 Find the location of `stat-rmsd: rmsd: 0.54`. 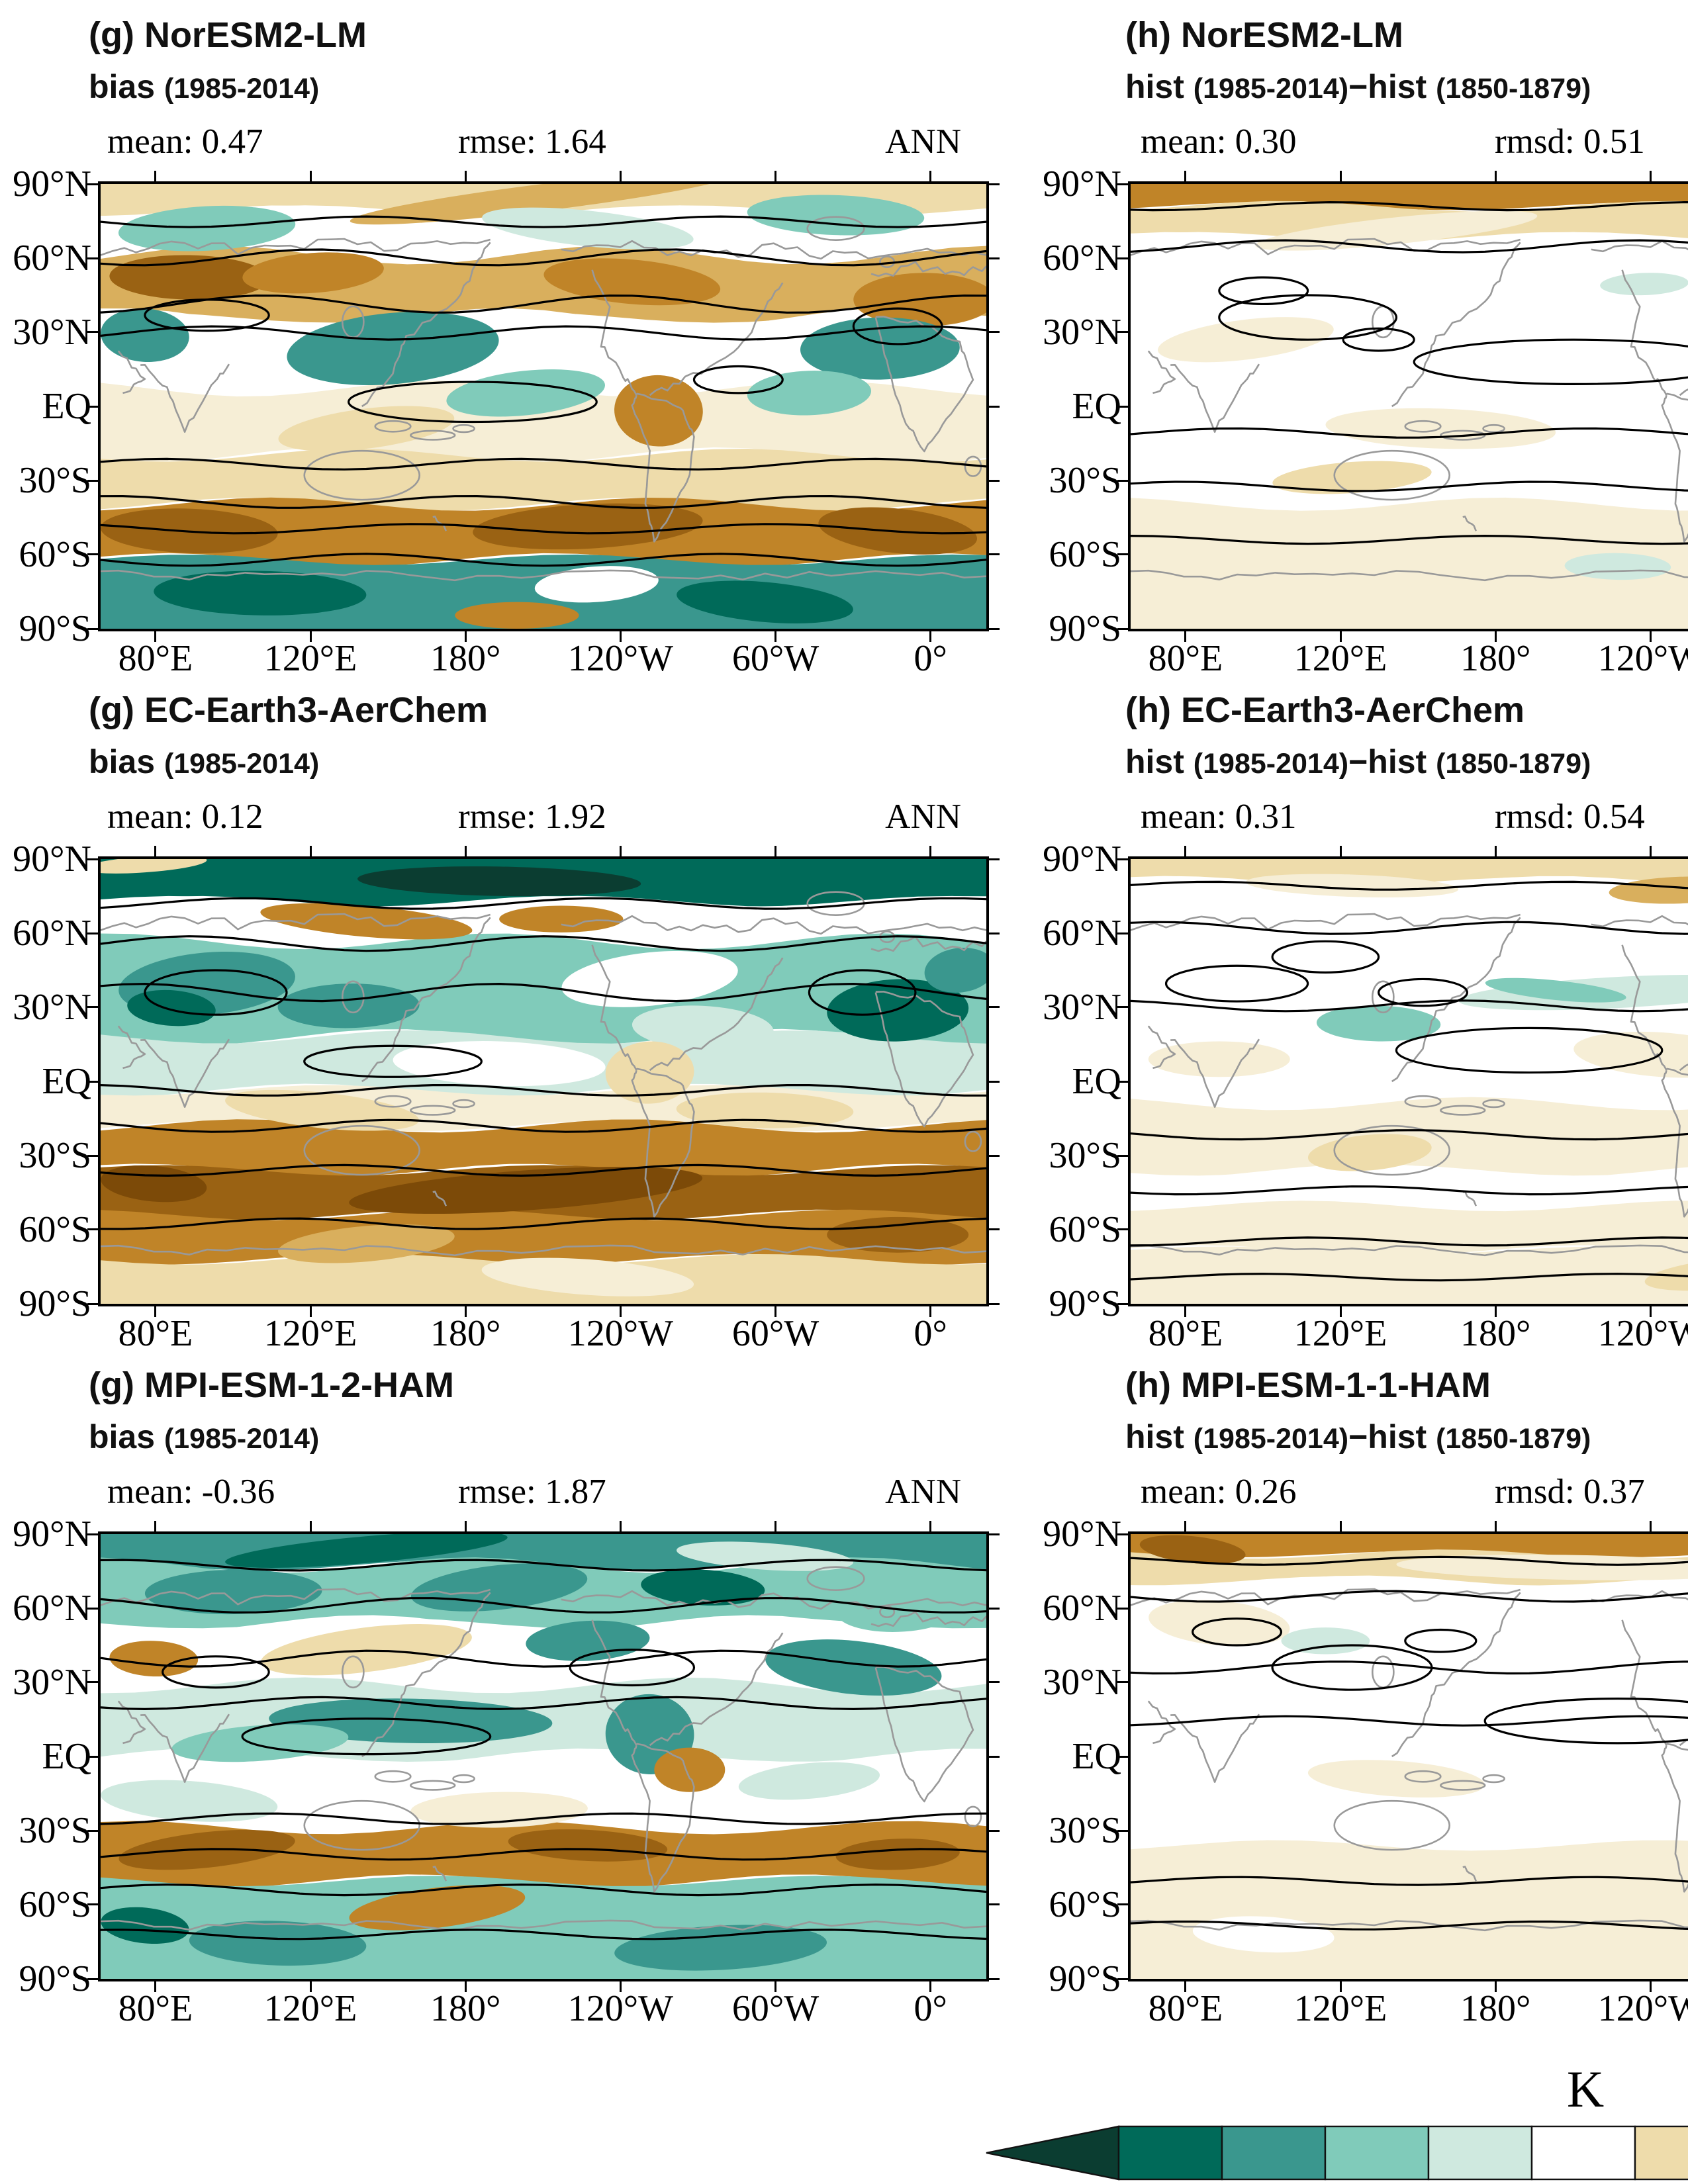

stat-rmsd: rmsd: 0.54 is located at coordinates (1570, 816).